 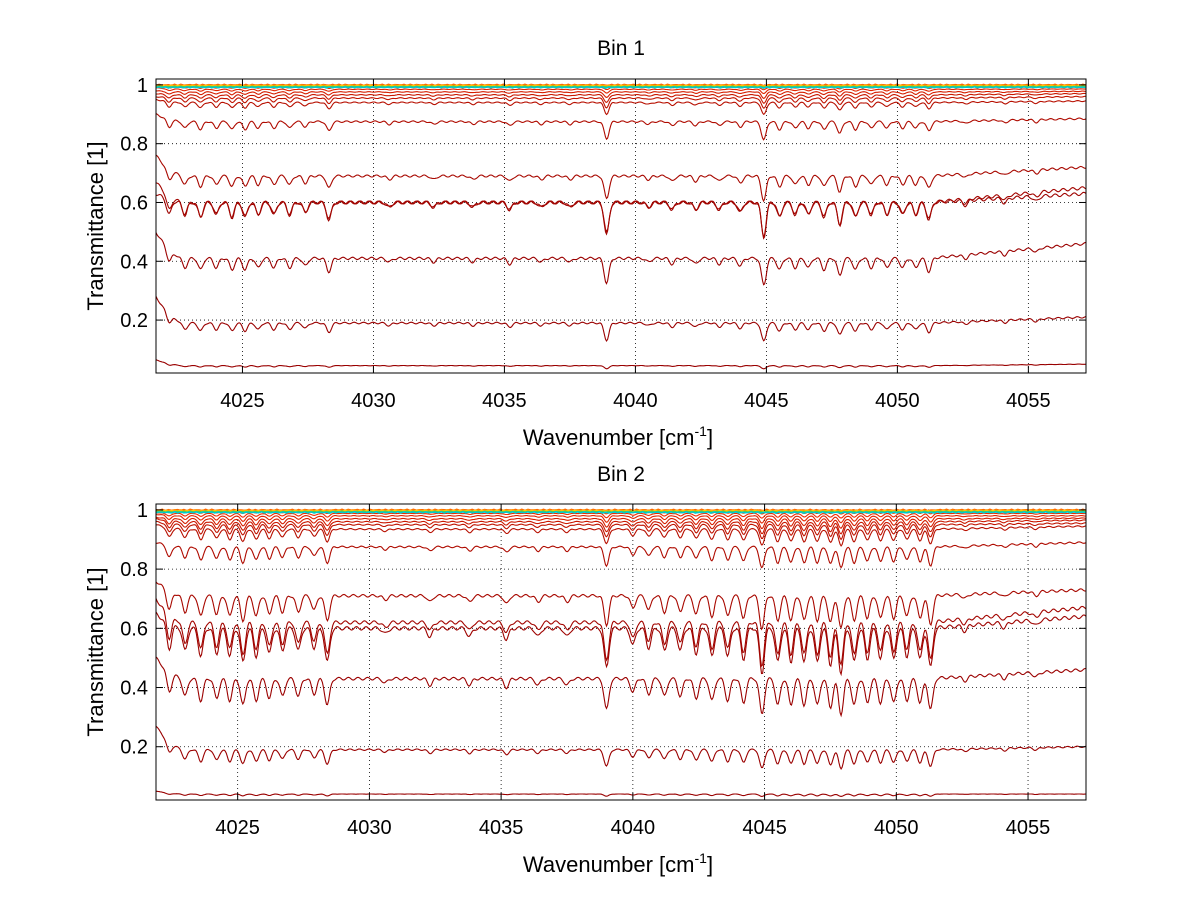 I want to click on chart-title: Bin 1, so click(x=621, y=48).